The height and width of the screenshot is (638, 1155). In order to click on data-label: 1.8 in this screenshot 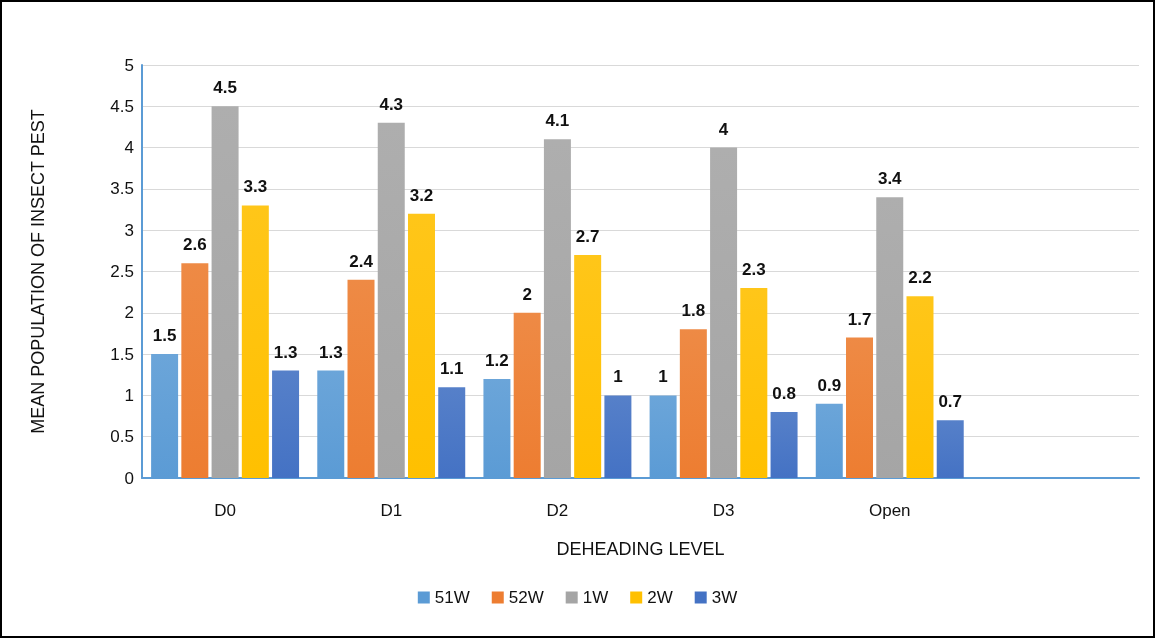, I will do `click(693, 311)`.